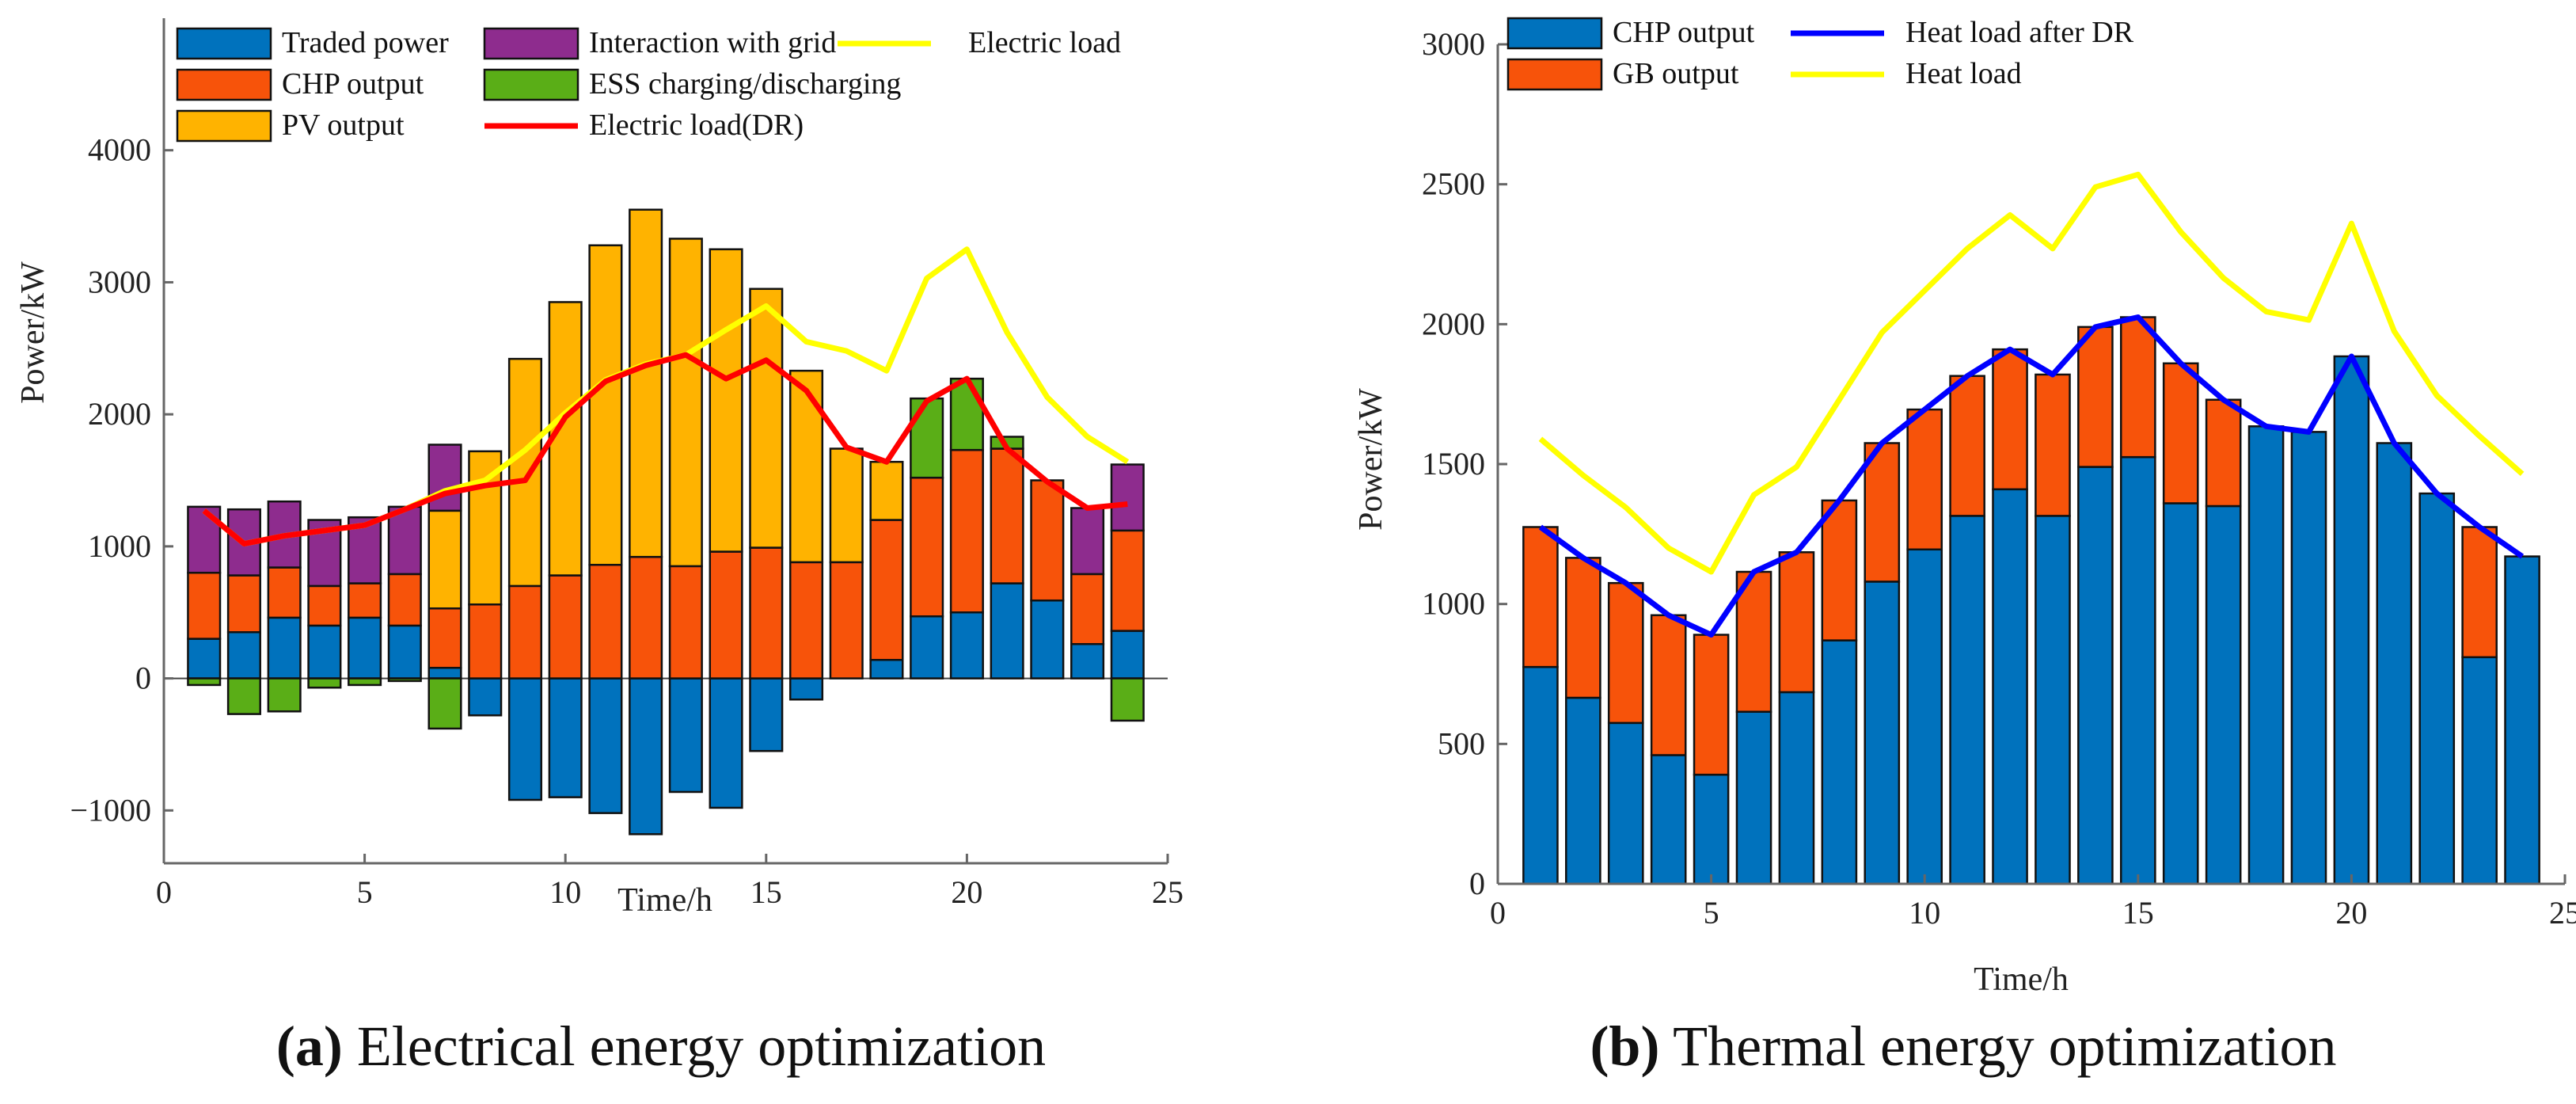  What do you see at coordinates (1883, 512) in the screenshot?
I see `bar-gb-output-h9` at bounding box center [1883, 512].